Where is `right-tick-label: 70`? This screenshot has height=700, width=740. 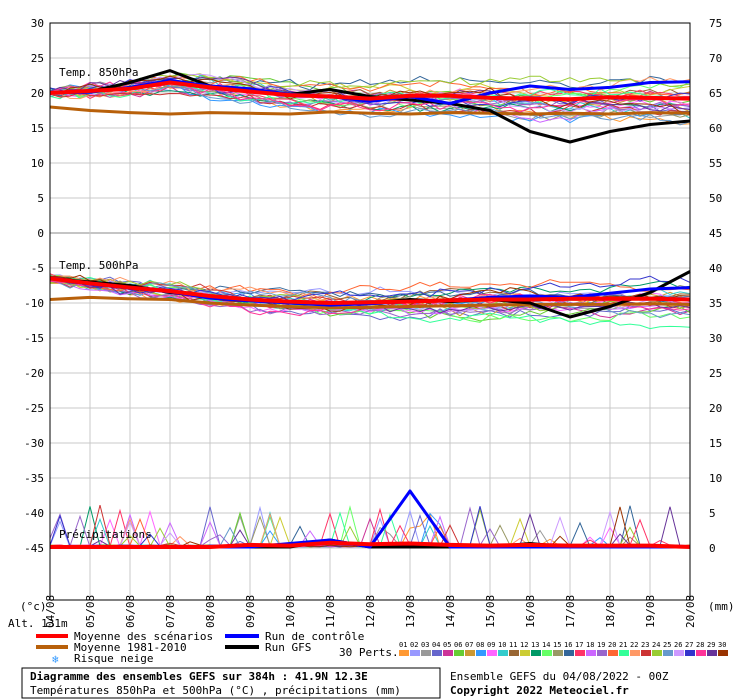 right-tick-label: 70 is located at coordinates (715, 58).